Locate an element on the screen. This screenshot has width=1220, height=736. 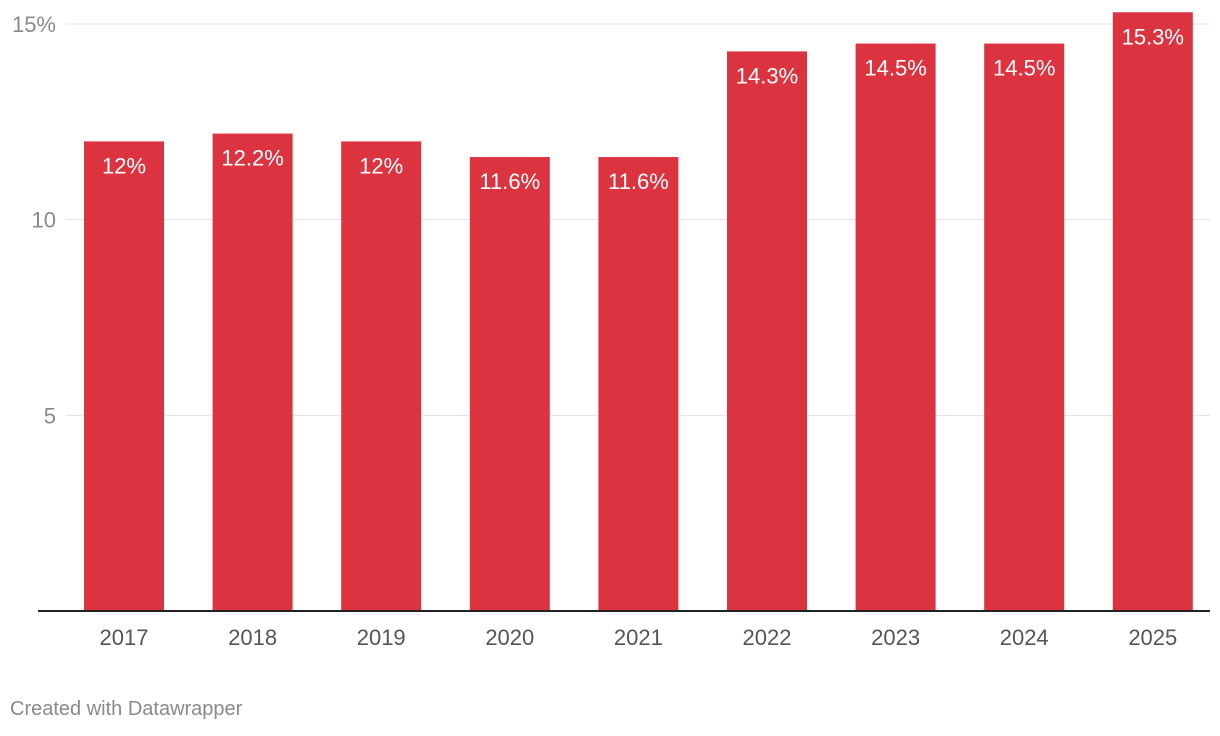
data-label-2025: 15.3% is located at coordinates (1153, 36).